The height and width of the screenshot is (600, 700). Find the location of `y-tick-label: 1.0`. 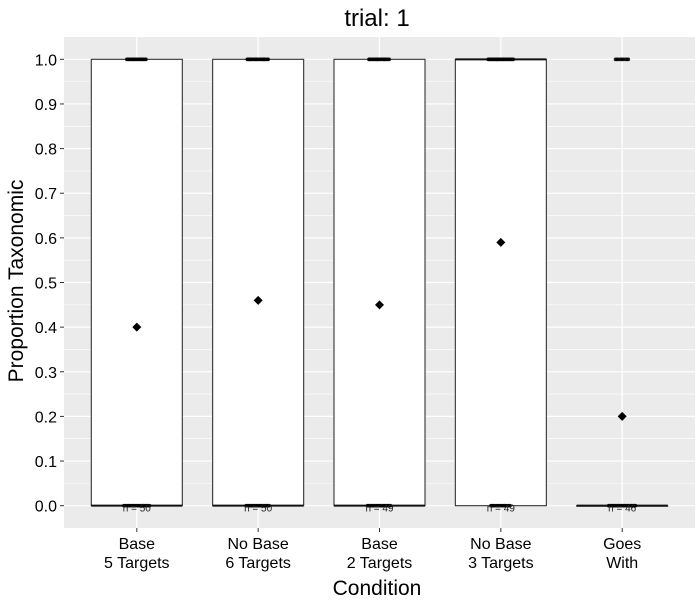

y-tick-label: 1.0 is located at coordinates (46, 60).